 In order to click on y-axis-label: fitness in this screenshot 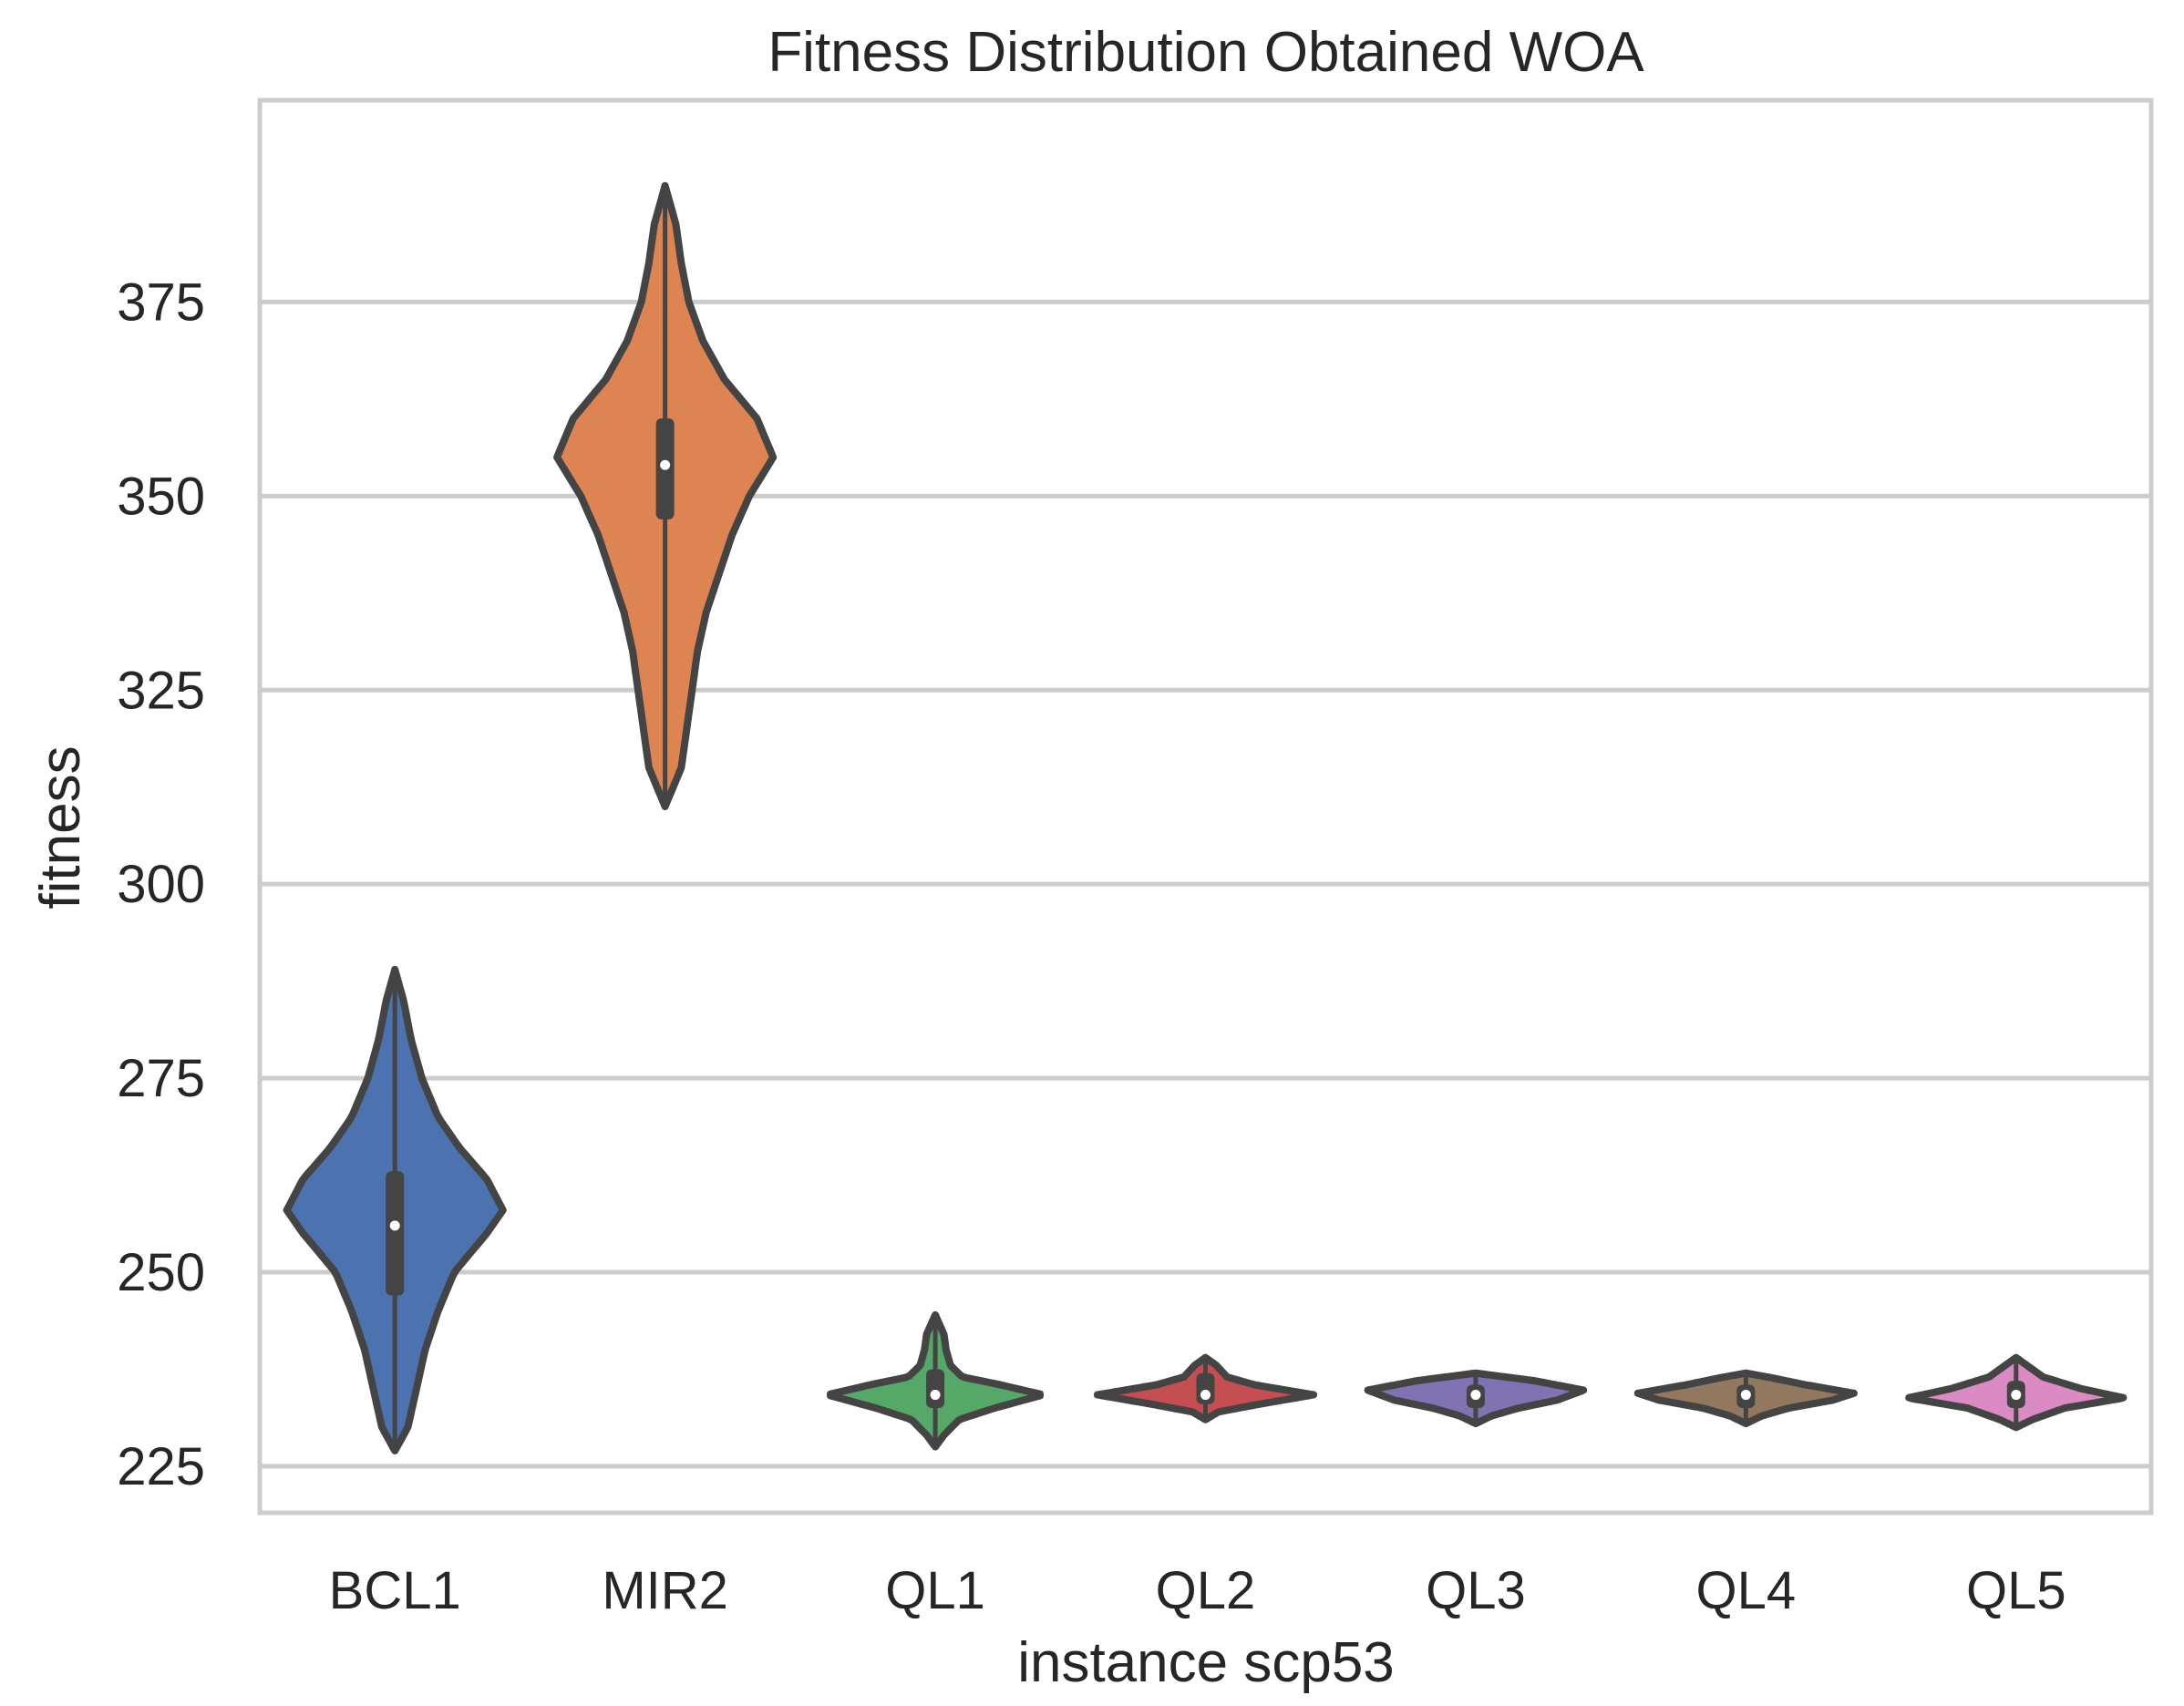, I will do `click(61, 827)`.